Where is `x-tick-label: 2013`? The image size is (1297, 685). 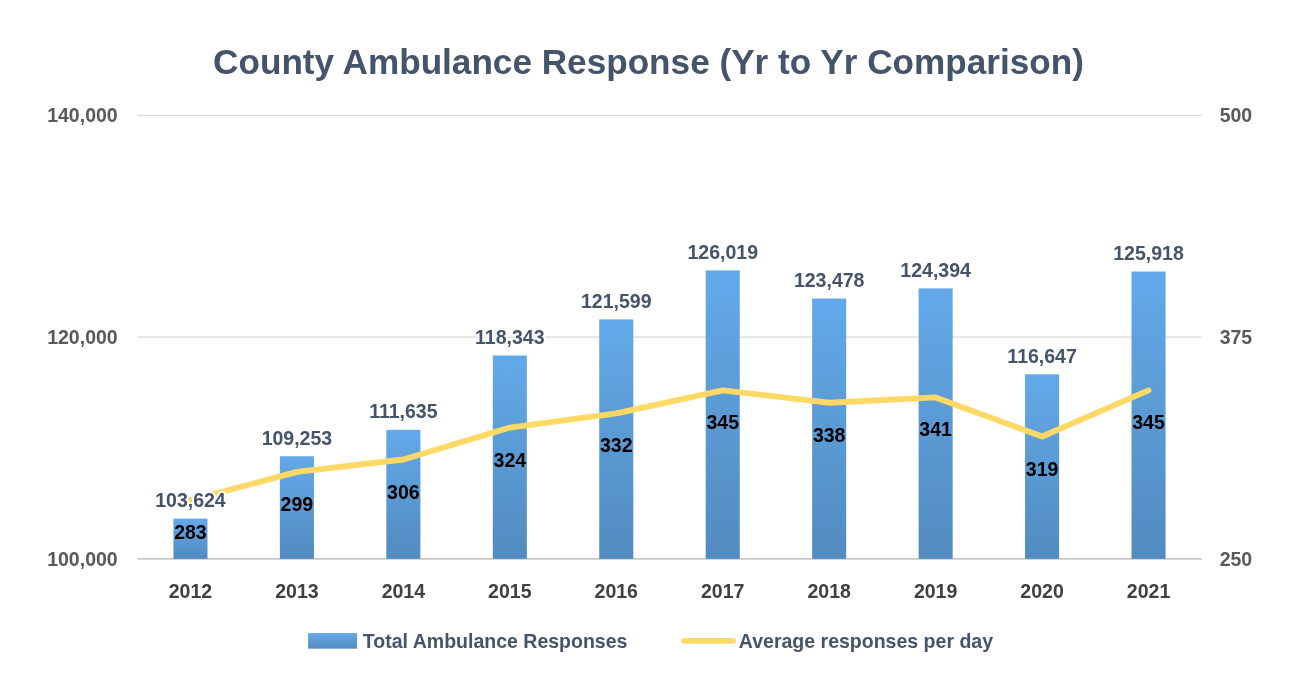 x-tick-label: 2013 is located at coordinates (297, 590).